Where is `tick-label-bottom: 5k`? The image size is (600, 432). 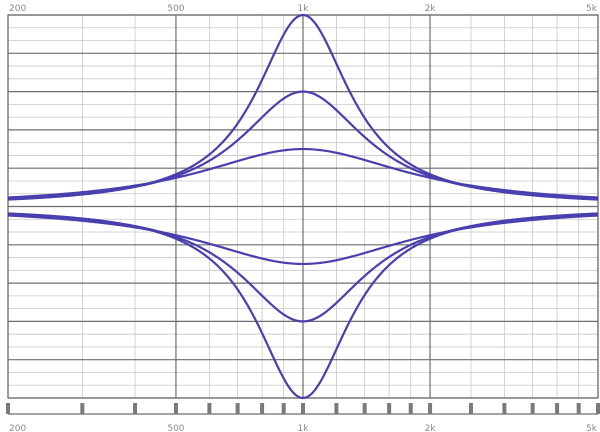
tick-label-bottom: 5k is located at coordinates (592, 428).